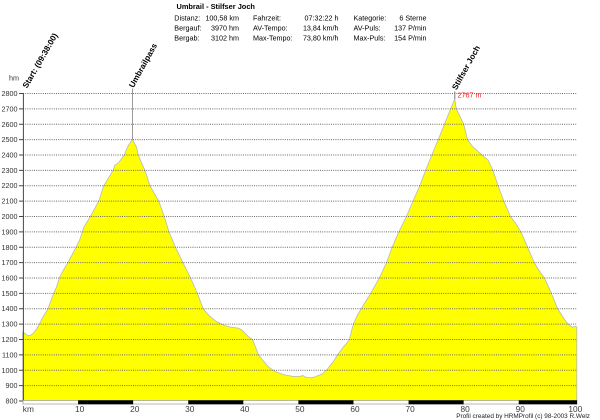 The width and height of the screenshot is (600, 420). Describe the element at coordinates (216, 6) in the screenshot. I see `svg-text: Umbrail - Stilfser Joch` at that location.